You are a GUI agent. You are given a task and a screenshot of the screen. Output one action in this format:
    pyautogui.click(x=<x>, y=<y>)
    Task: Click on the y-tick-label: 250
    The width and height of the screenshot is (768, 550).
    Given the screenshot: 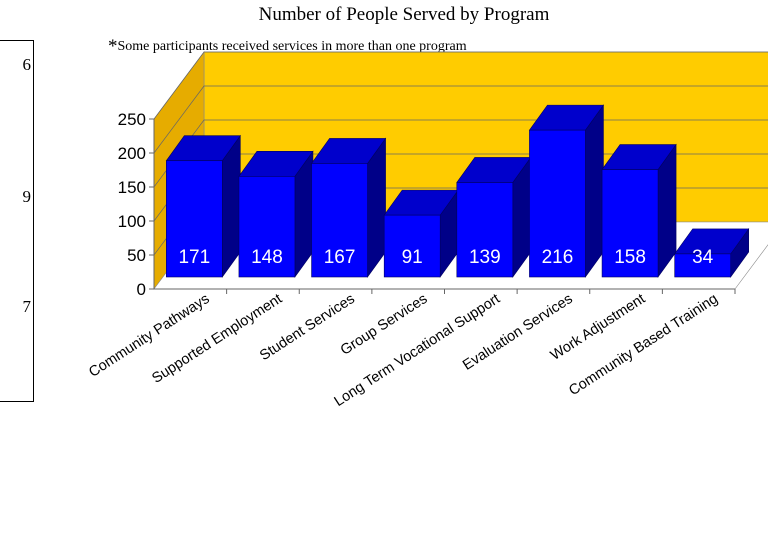 What is the action you would take?
    pyautogui.click(x=132, y=119)
    